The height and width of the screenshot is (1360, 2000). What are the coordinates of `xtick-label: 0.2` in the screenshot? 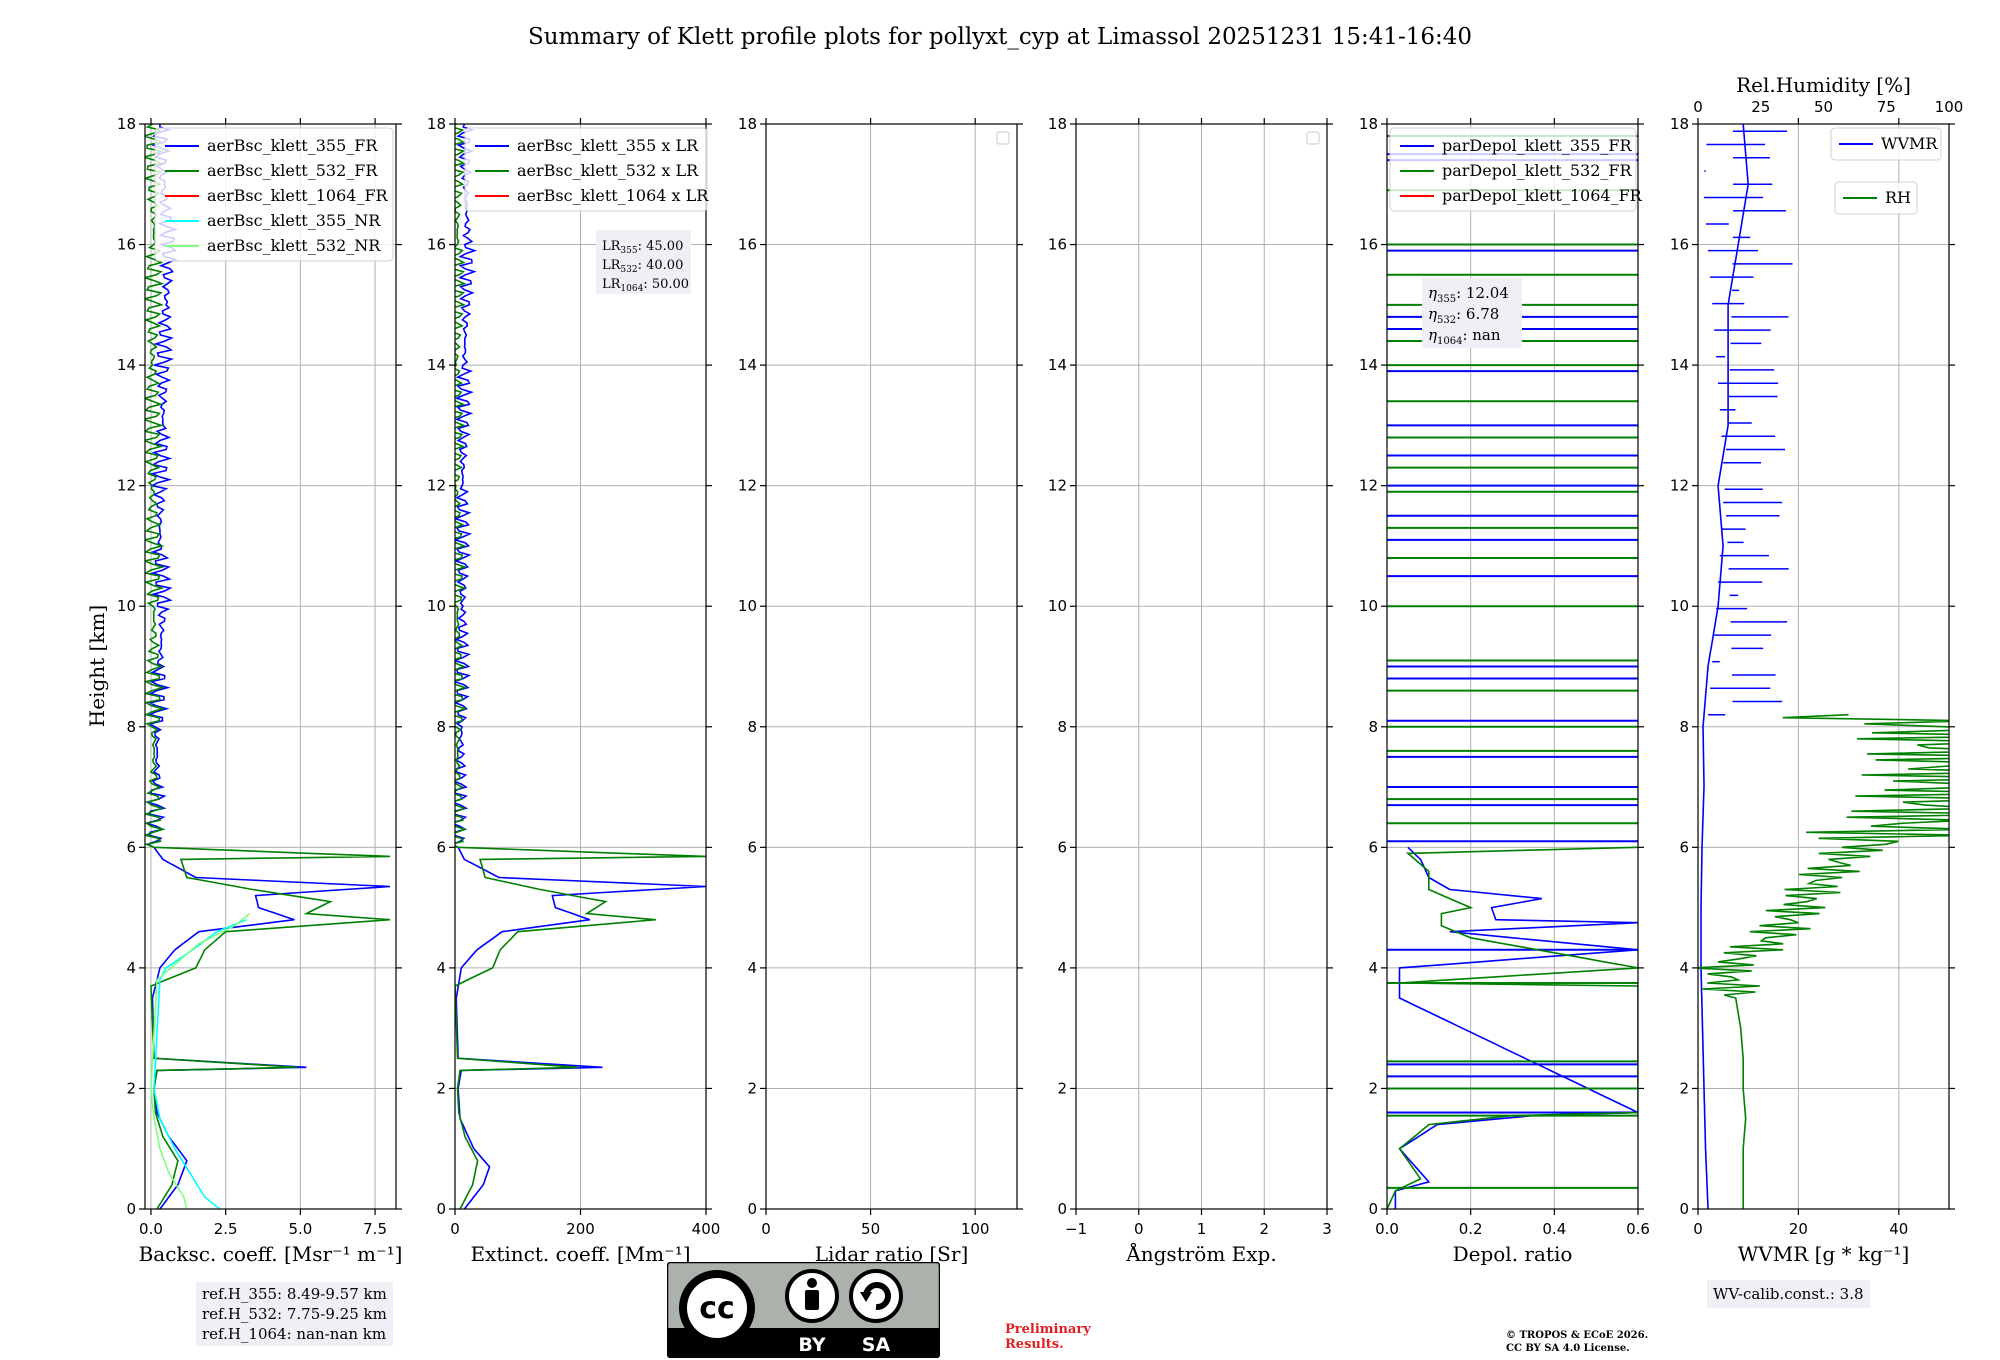 It's located at (1471, 1229).